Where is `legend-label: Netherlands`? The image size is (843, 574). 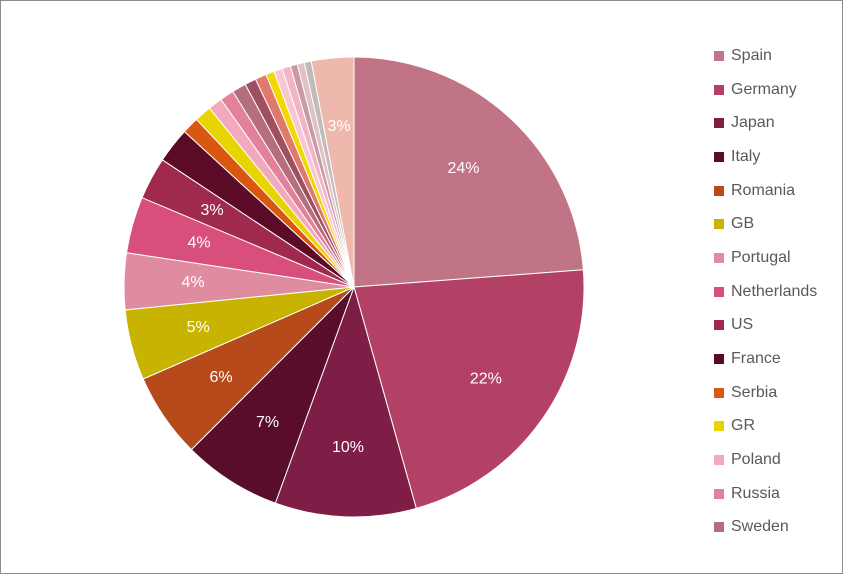
legend-label: Netherlands is located at coordinates (774, 291).